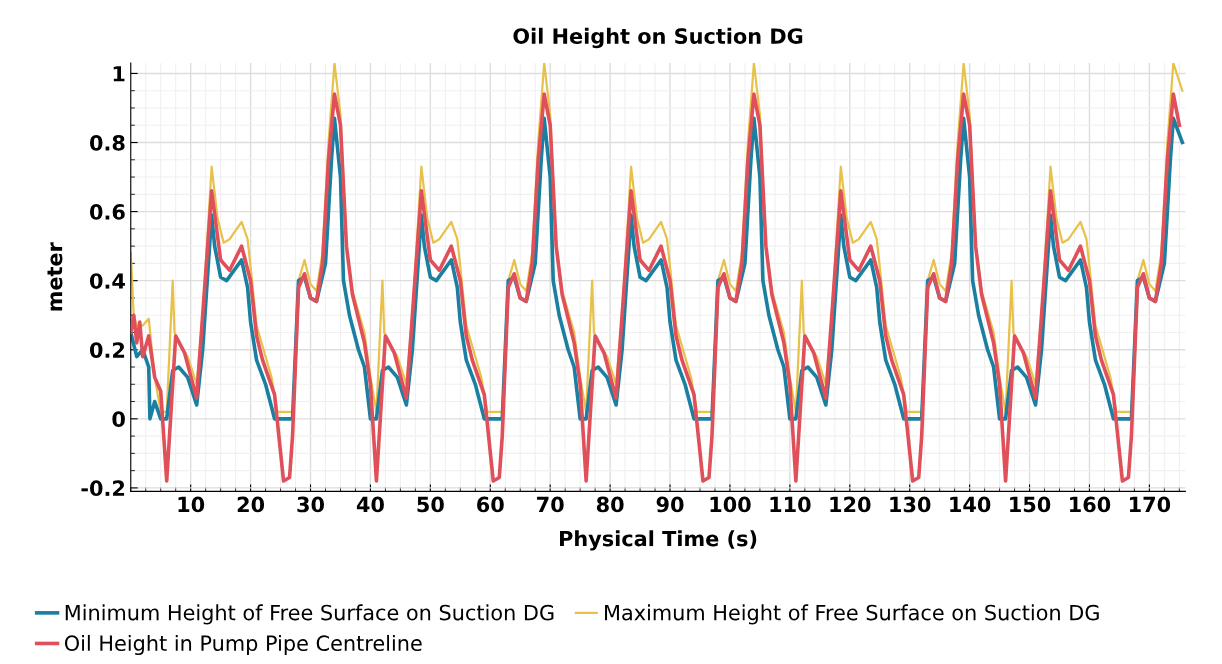 The width and height of the screenshot is (1222, 664). I want to click on x-tick-label: 100, so click(730, 504).